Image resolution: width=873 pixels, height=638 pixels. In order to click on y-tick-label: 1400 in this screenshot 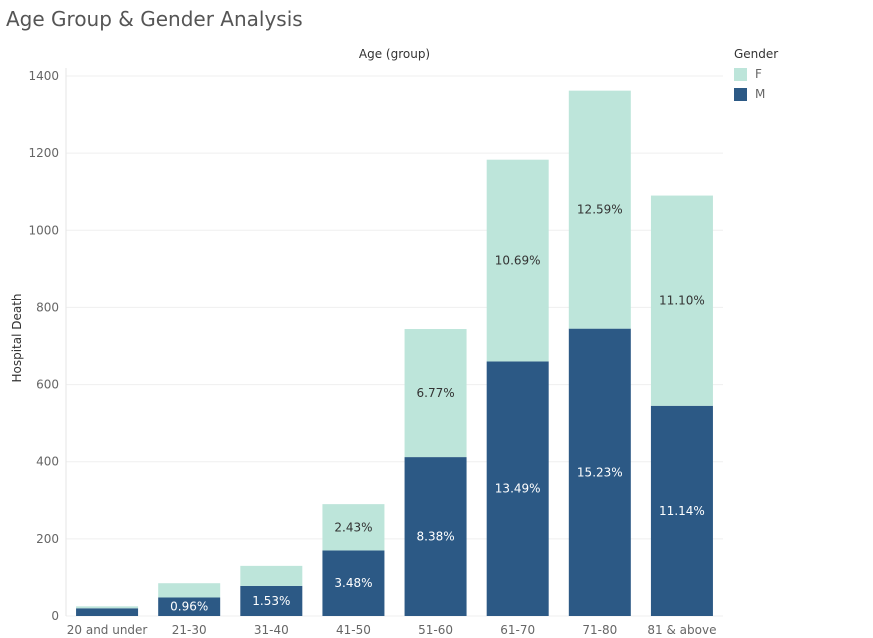, I will do `click(43, 76)`.